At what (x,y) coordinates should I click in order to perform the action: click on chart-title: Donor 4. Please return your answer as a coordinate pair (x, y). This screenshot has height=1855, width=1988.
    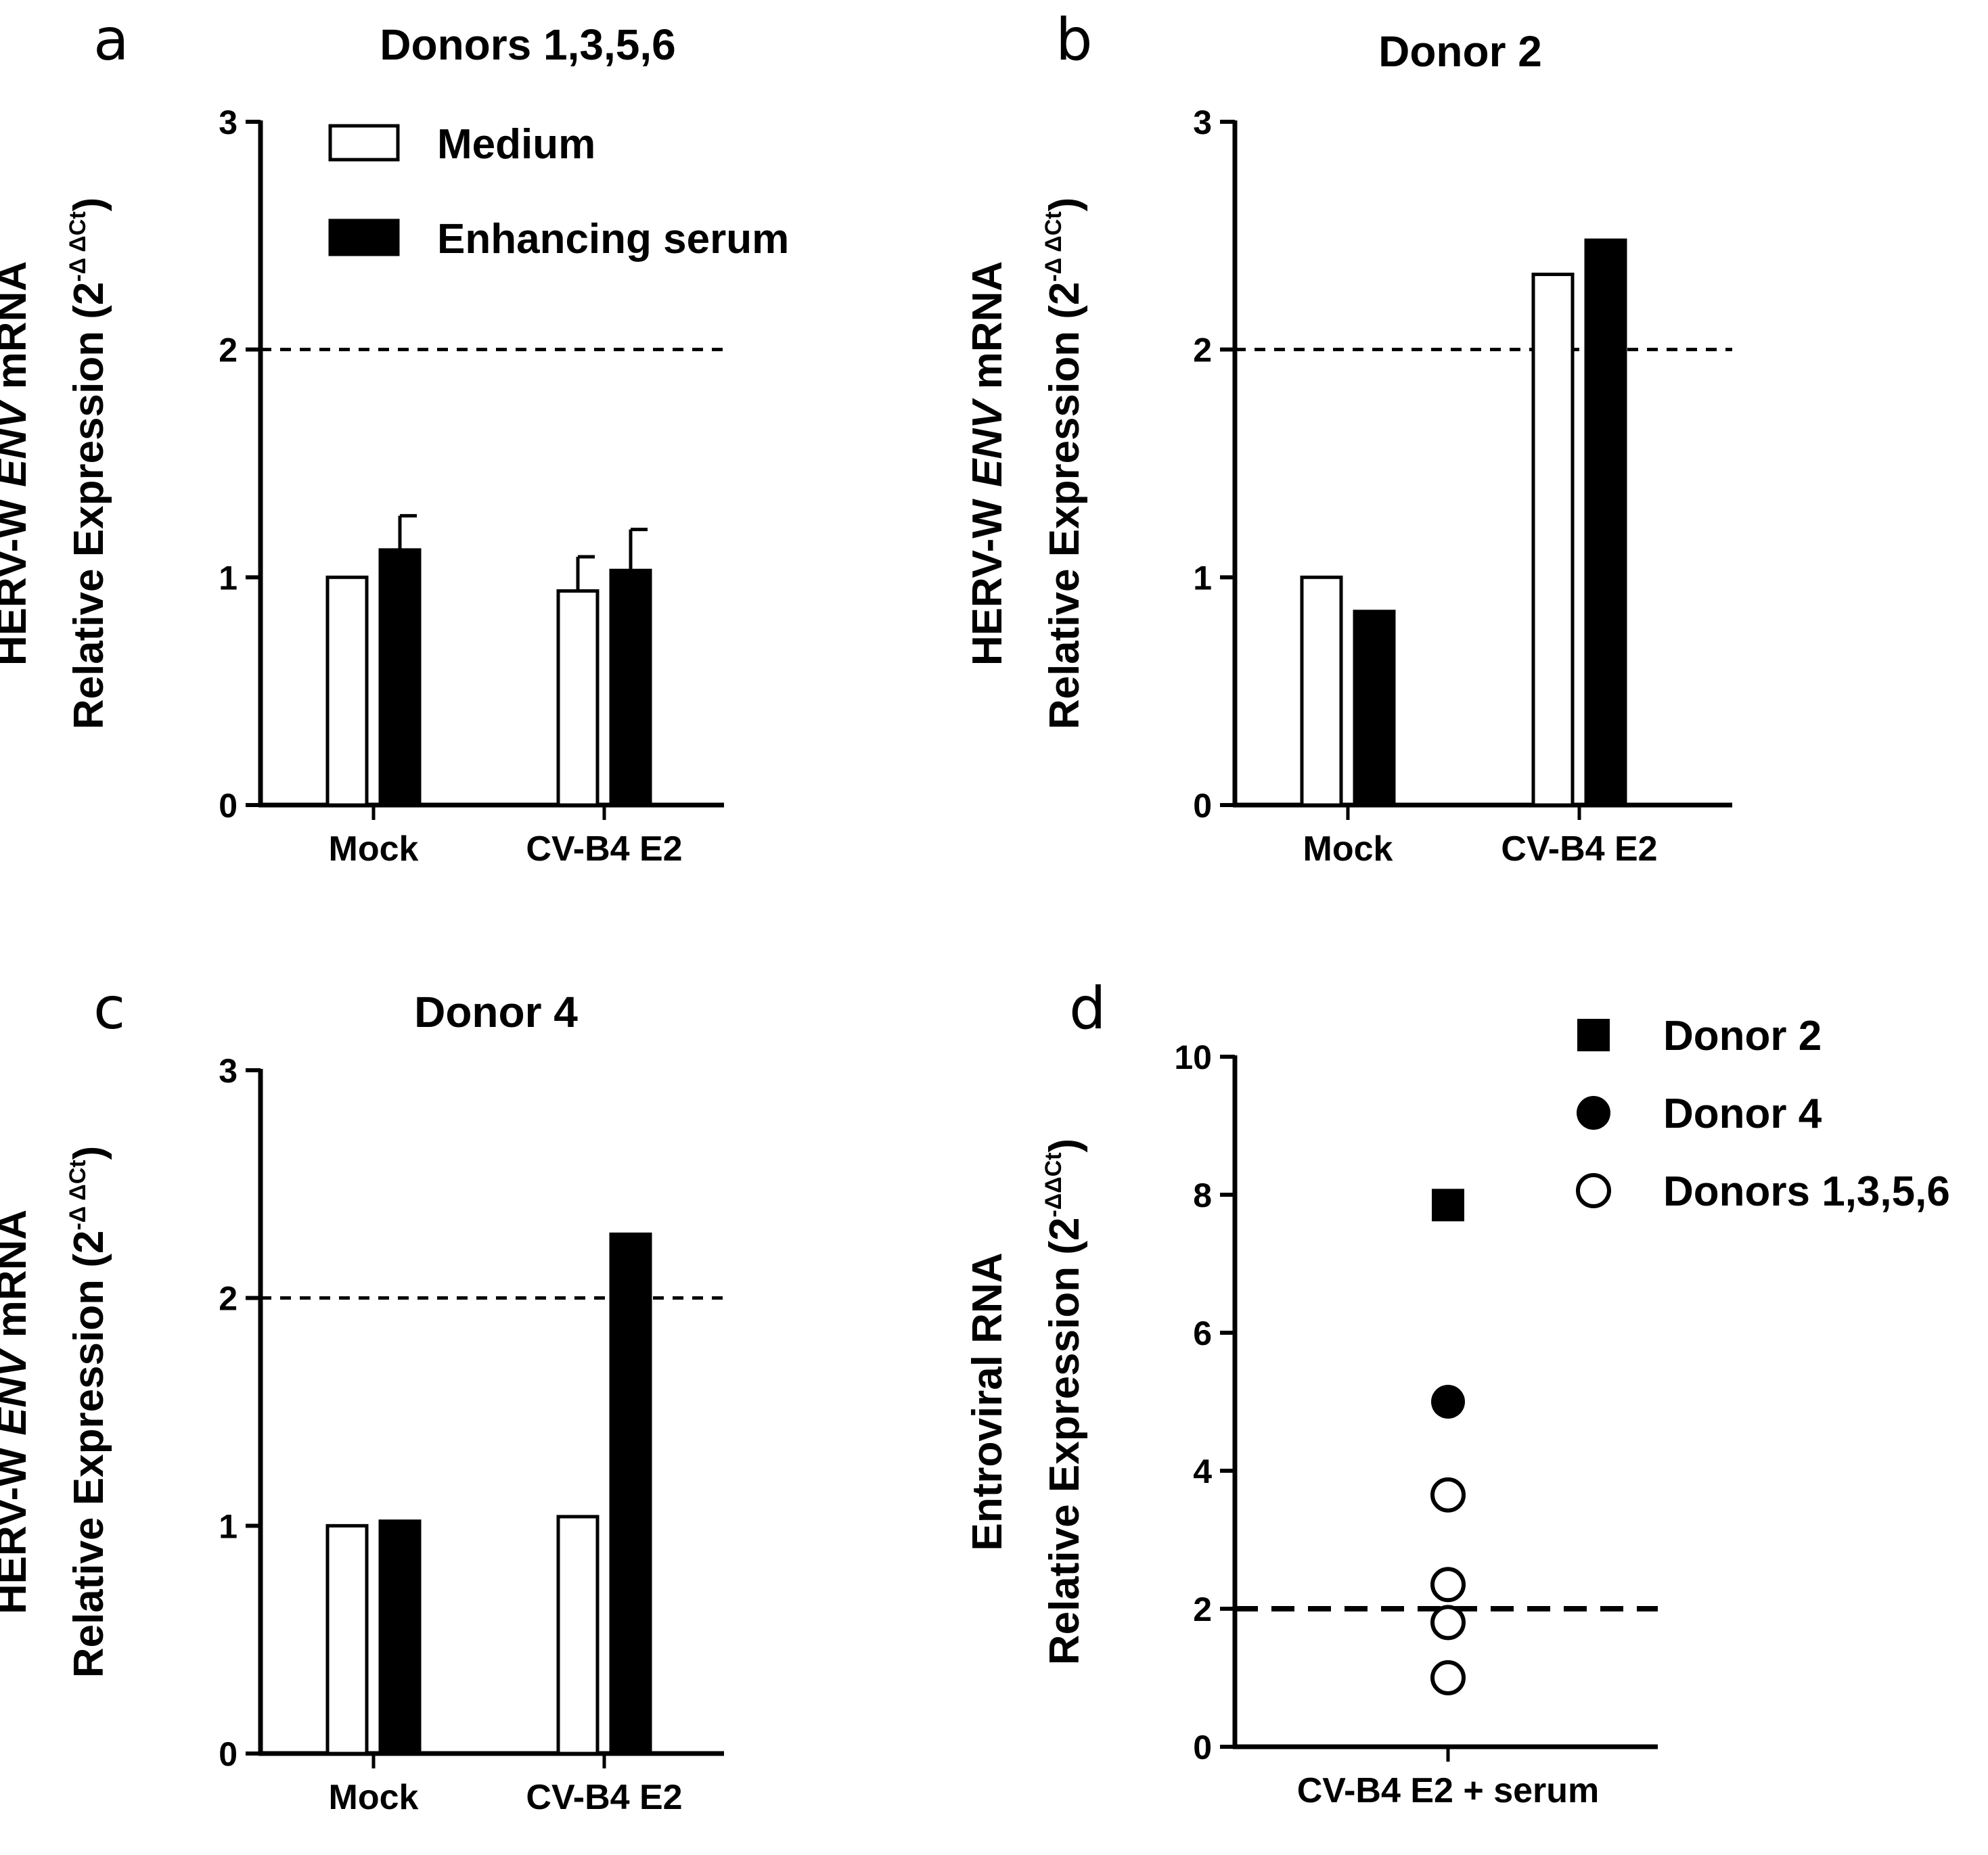
    Looking at the image, I should click on (496, 1012).